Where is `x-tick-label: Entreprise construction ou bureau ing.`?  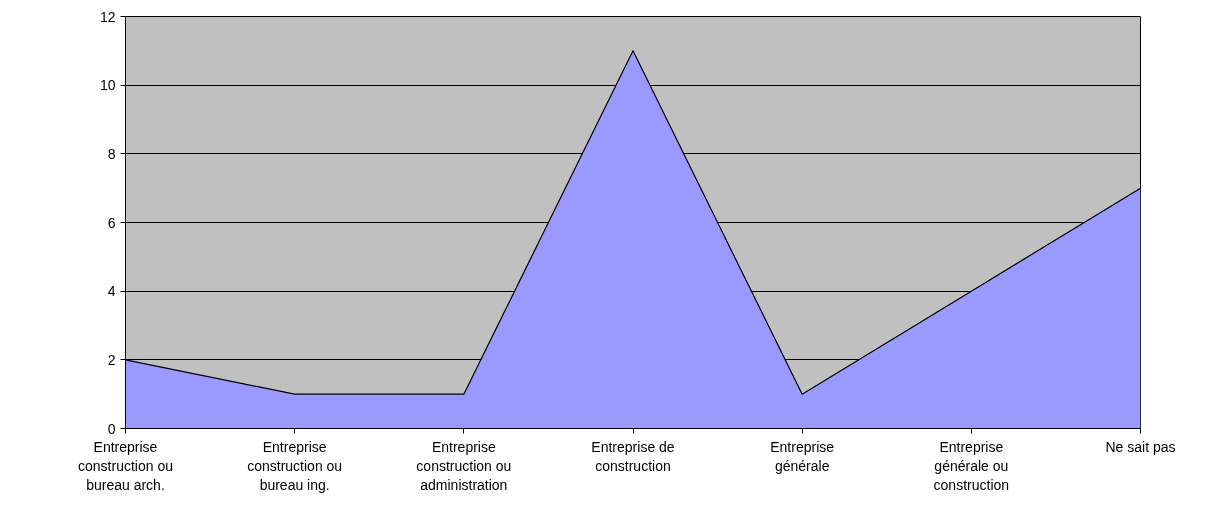
x-tick-label: Entreprise construction ou bureau ing. is located at coordinates (295, 465).